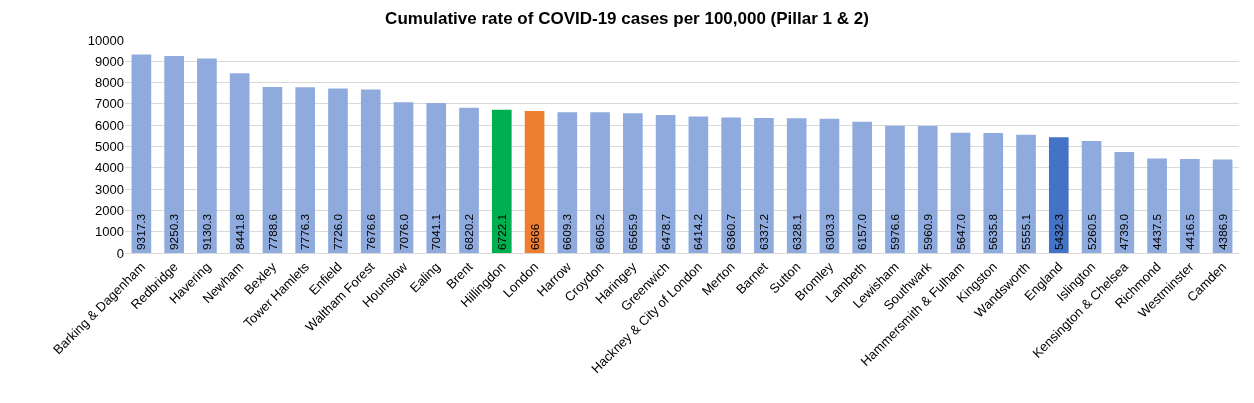 The image size is (1254, 403). What do you see at coordinates (109, 189) in the screenshot?
I see `y-tick-label: 3000` at bounding box center [109, 189].